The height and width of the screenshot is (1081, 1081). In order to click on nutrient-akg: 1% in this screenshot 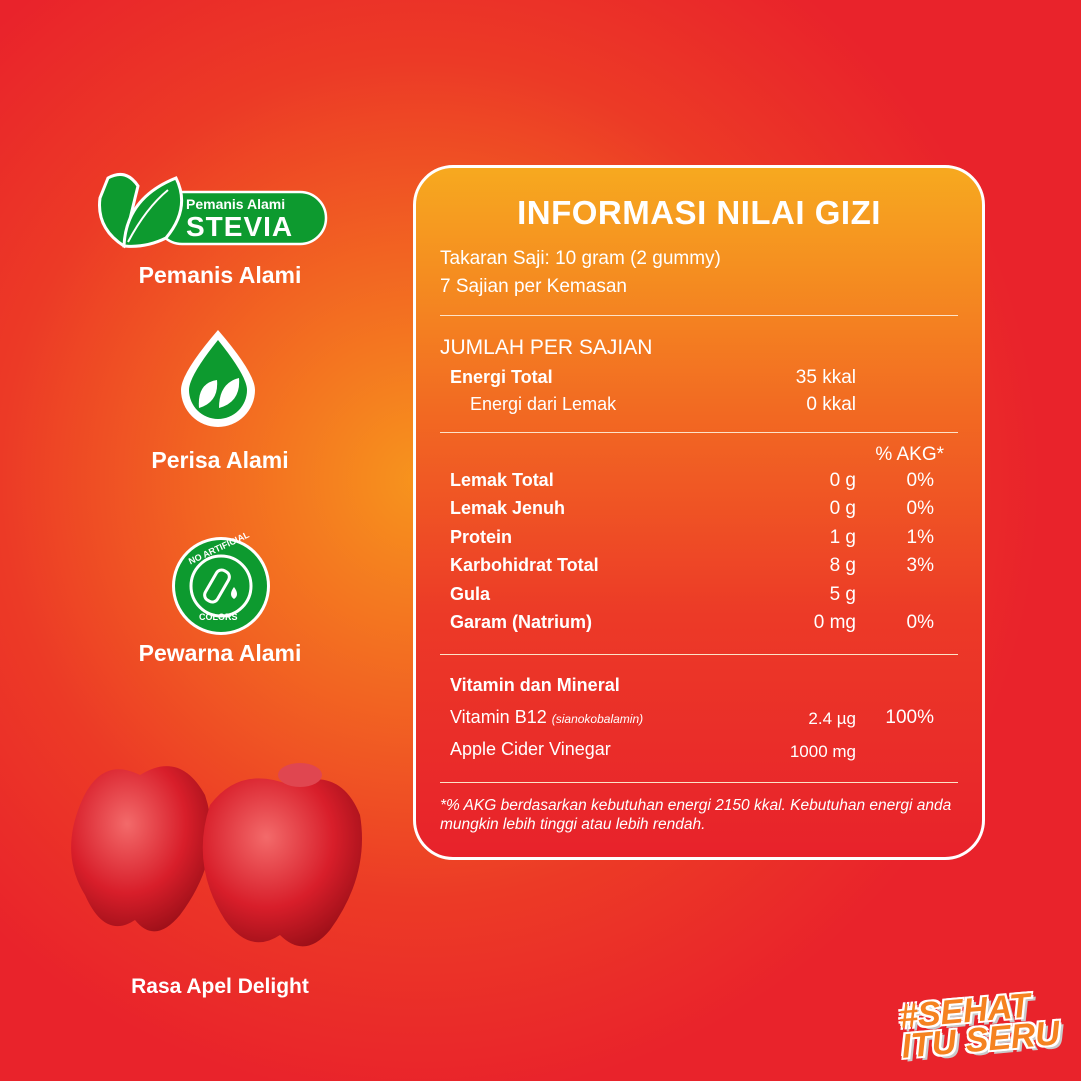, I will do `click(920, 537)`.